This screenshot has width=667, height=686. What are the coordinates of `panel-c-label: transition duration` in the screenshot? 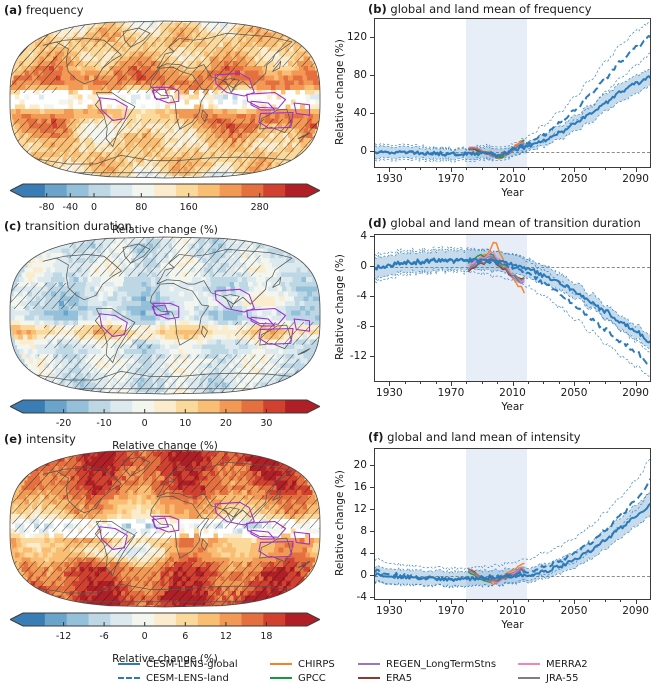 It's located at (78, 226).